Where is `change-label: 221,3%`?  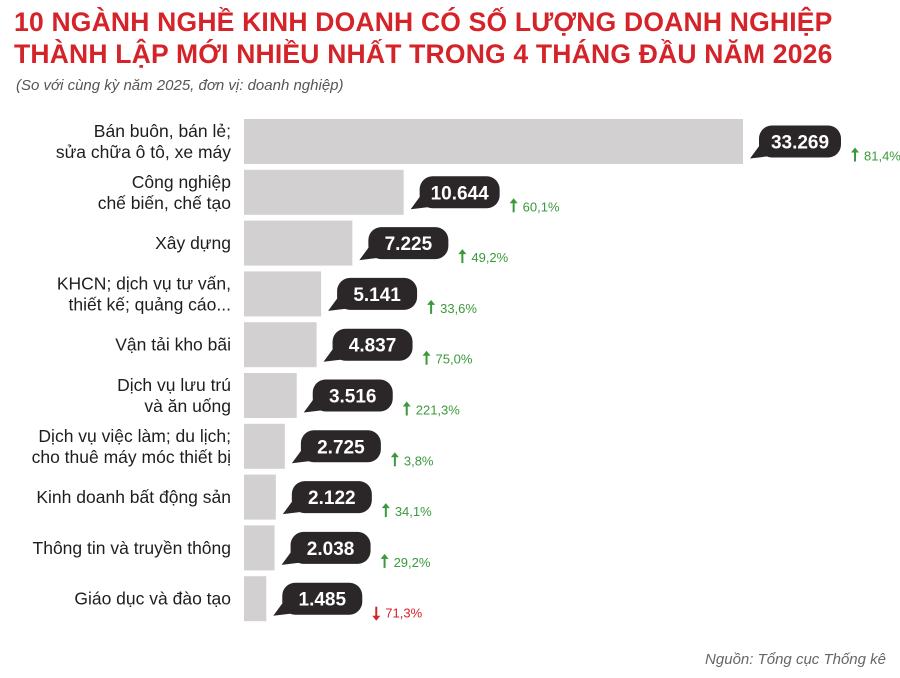 change-label: 221,3% is located at coordinates (438, 410).